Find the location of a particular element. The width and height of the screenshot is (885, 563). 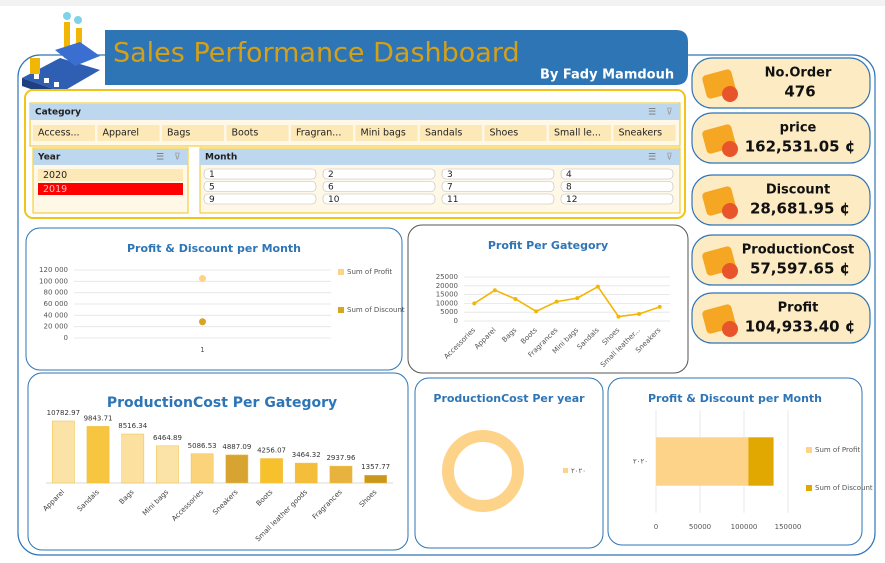

kpi-value: 476 is located at coordinates (799, 92).